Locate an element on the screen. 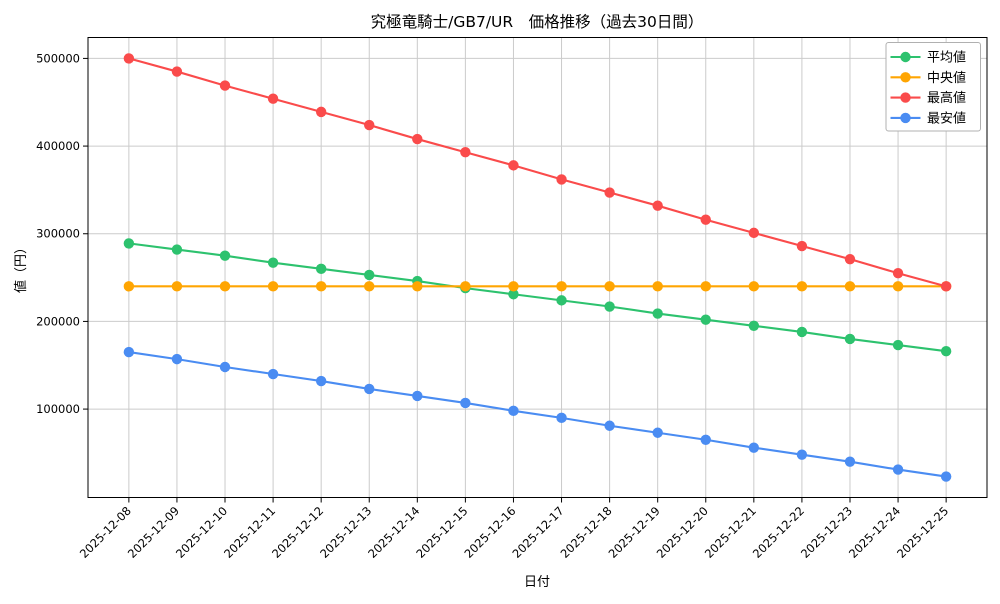 Image resolution: width=1000 pixels, height=604 pixels. legend-box is located at coordinates (933, 87).